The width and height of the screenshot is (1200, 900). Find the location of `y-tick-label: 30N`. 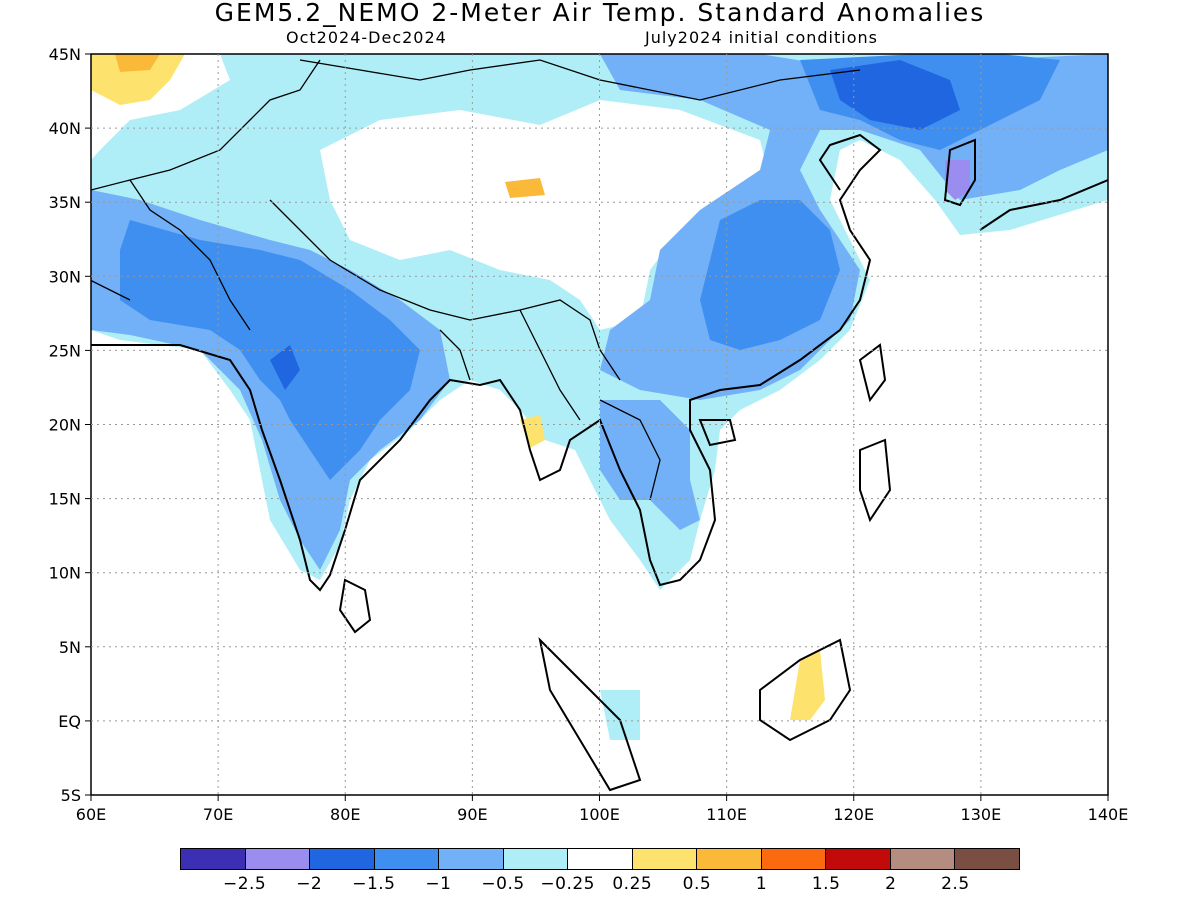

y-tick-label: 30N is located at coordinates (65, 276).